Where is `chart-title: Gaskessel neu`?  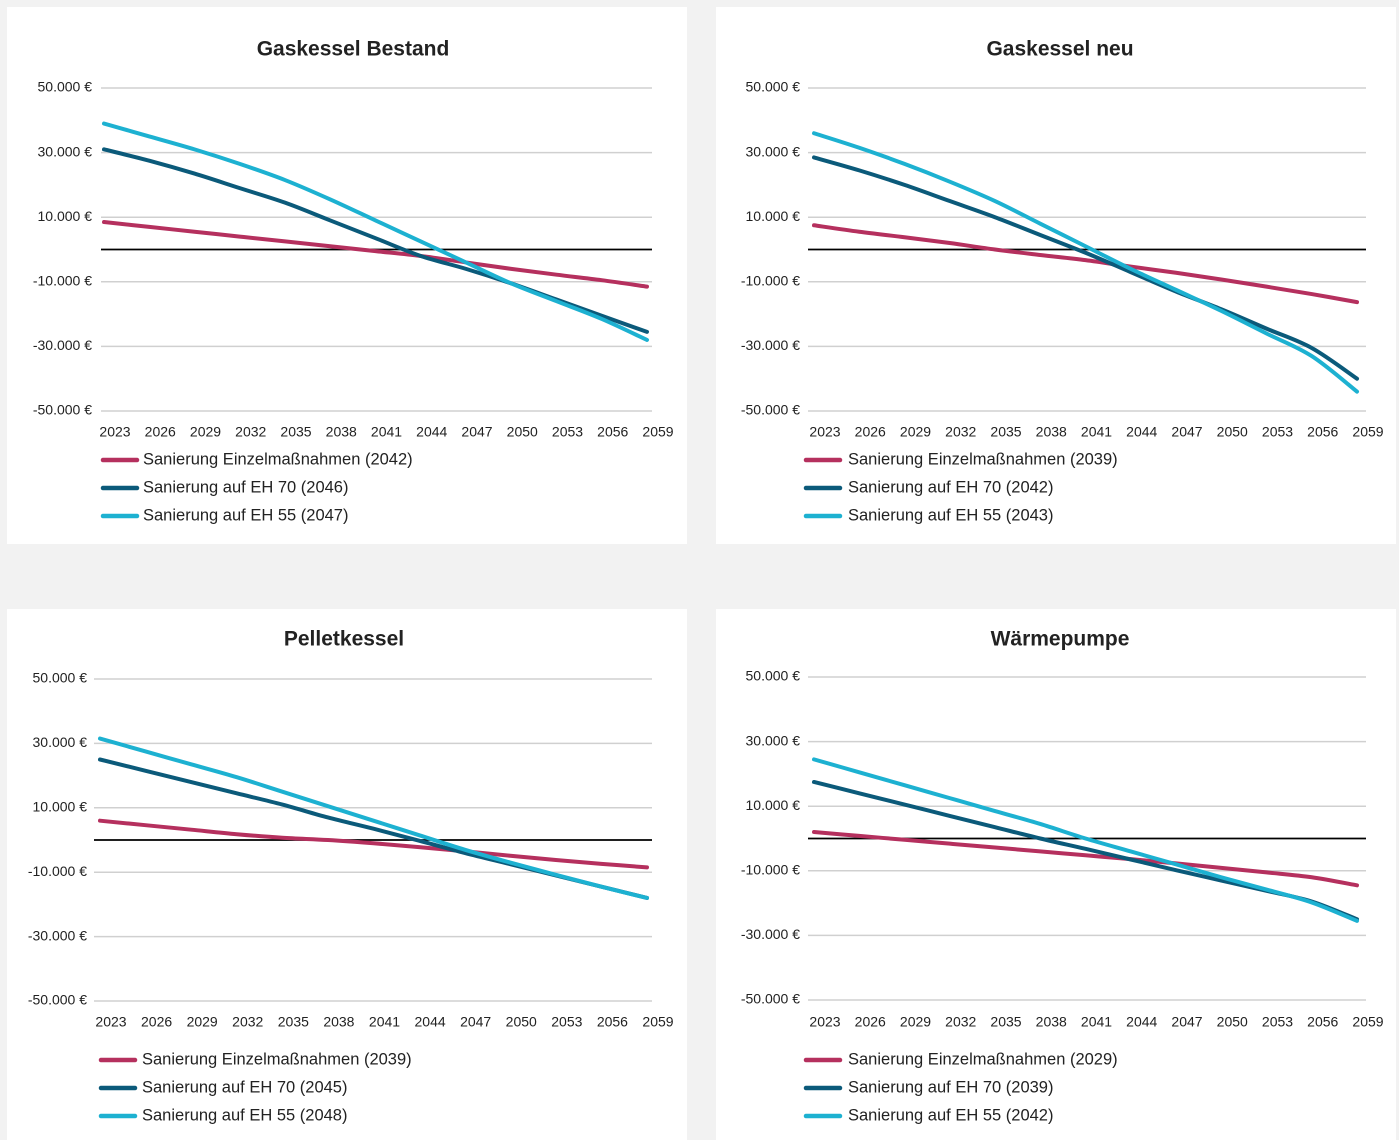
chart-title: Gaskessel neu is located at coordinates (1059, 49).